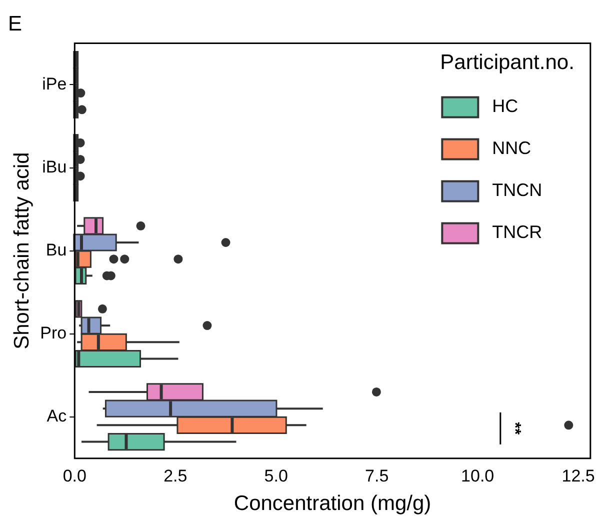  I want to click on y-axis-title: Short-chain fatty acid, so click(22, 251).